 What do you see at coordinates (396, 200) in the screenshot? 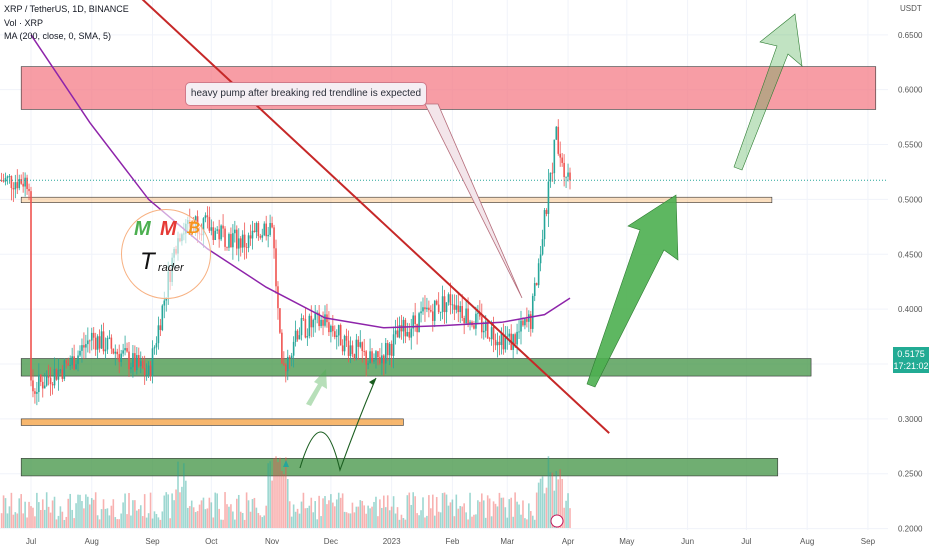
I see `zone-orange-upper` at bounding box center [396, 200].